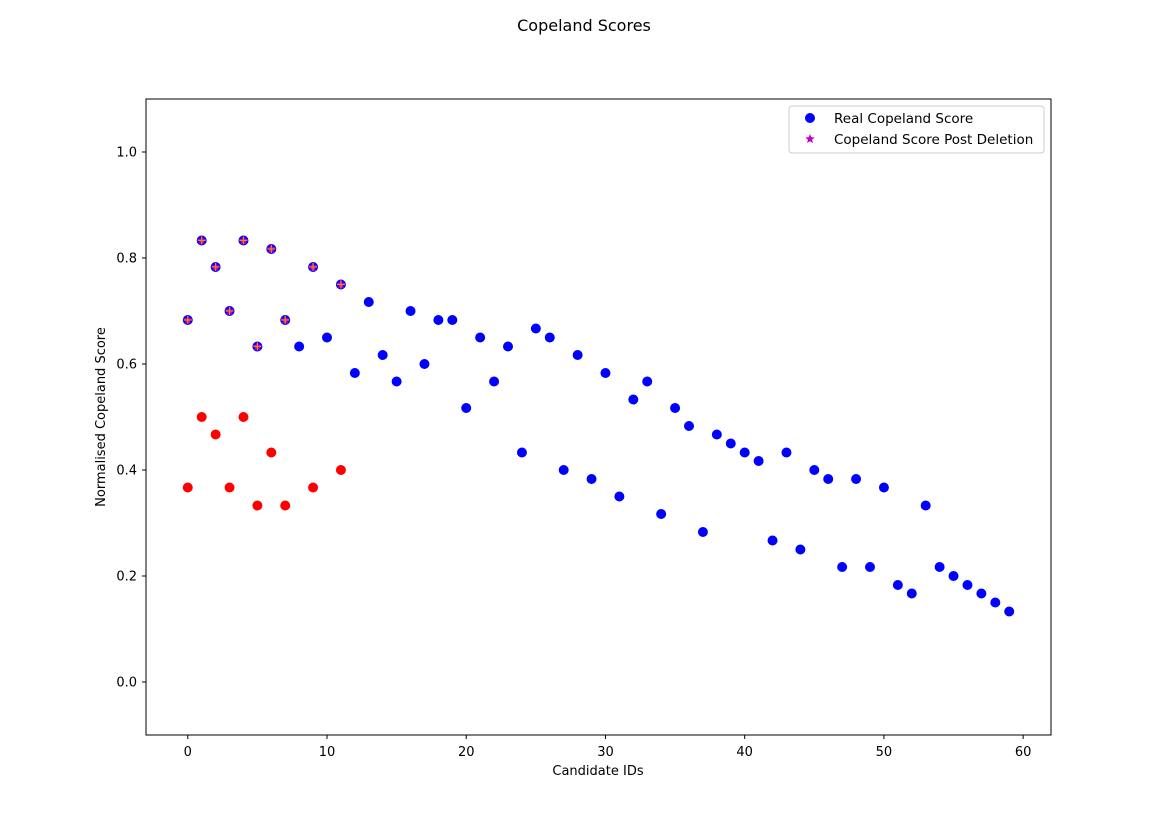  Describe the element at coordinates (126, 683) in the screenshot. I see `y-tick-label: 0.0` at that location.